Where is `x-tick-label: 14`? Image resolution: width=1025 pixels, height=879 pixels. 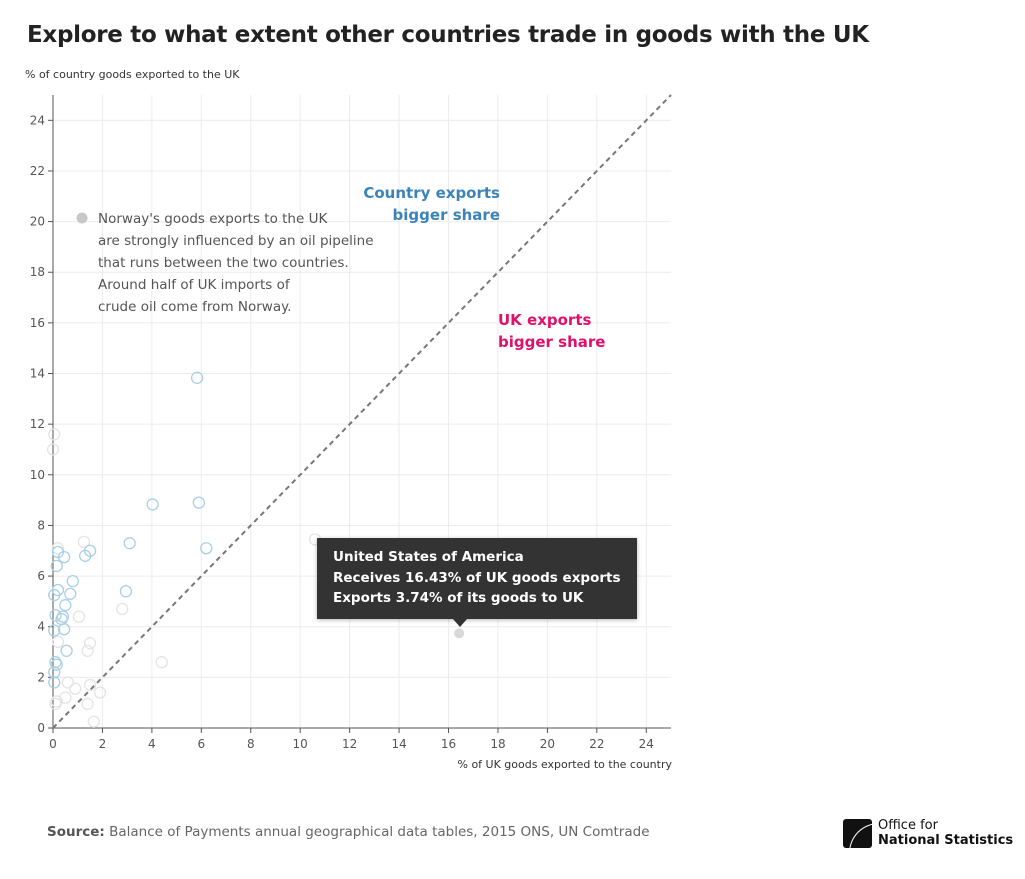 x-tick-label: 14 is located at coordinates (398, 744).